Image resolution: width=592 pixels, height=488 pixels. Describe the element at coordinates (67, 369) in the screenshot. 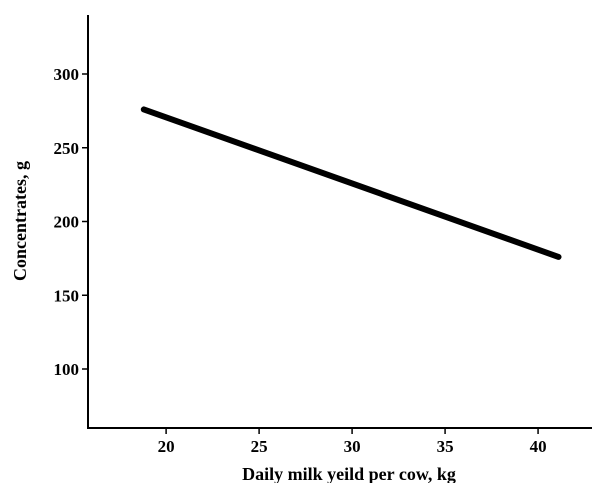

I see `y-tick-label: 100` at that location.